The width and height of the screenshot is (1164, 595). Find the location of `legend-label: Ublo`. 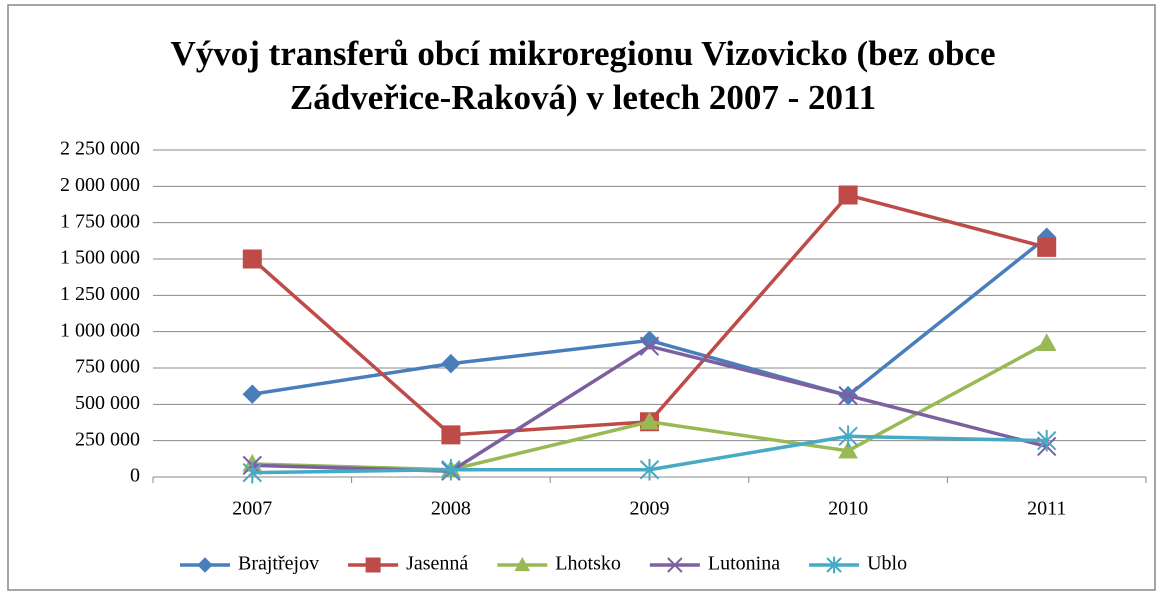

legend-label: Ublo is located at coordinates (887, 564).